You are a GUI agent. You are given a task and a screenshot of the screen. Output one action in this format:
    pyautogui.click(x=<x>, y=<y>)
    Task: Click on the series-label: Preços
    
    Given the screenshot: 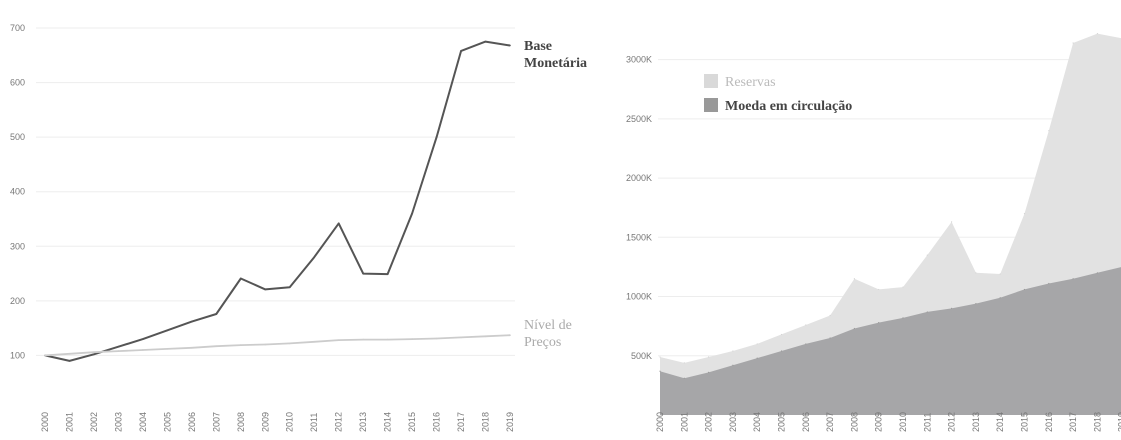 What is the action you would take?
    pyautogui.click(x=542, y=342)
    